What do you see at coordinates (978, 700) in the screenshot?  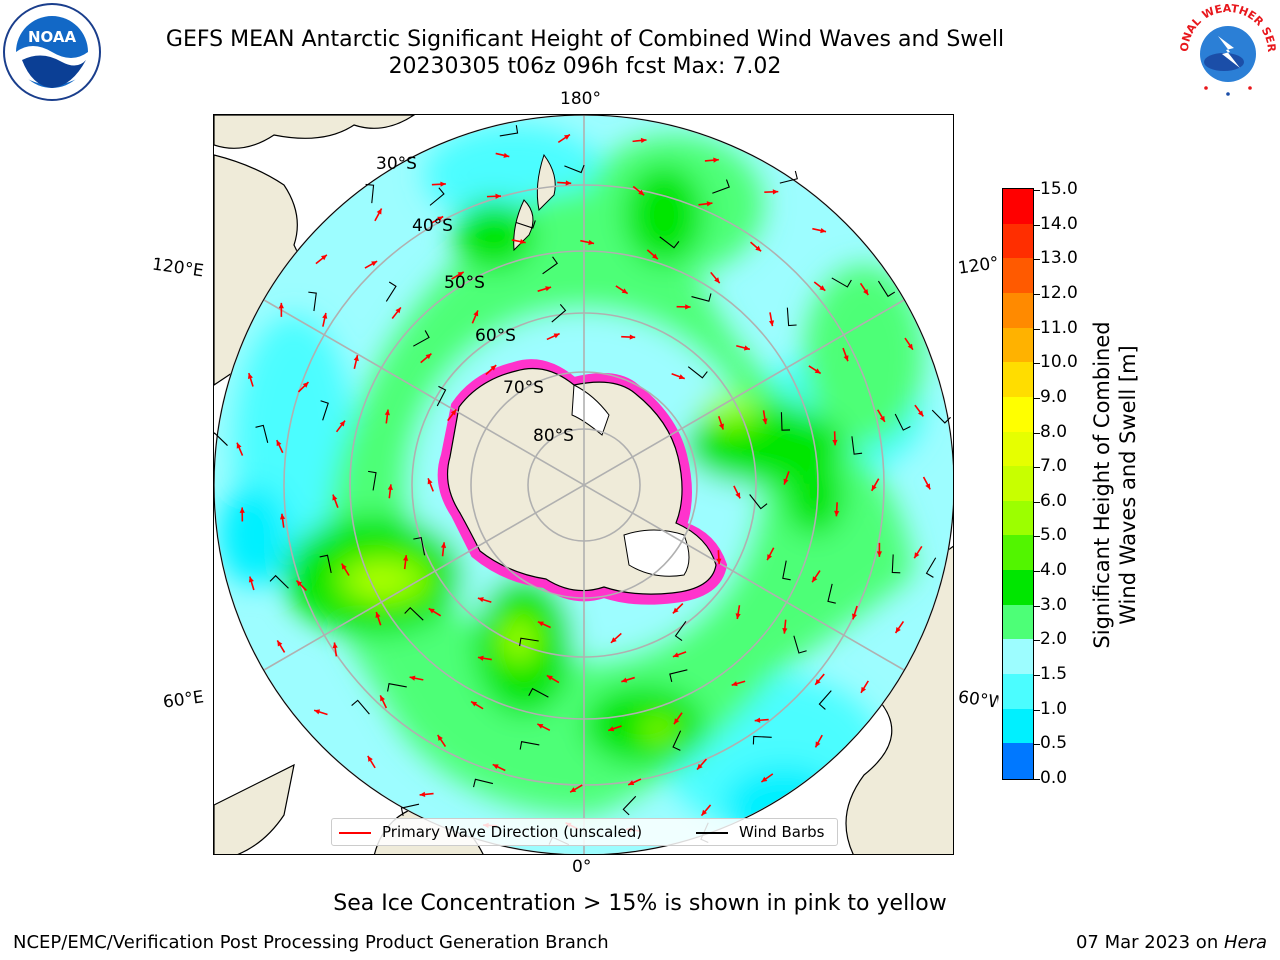 I see `meridian-label-60w: 60°W` at bounding box center [978, 700].